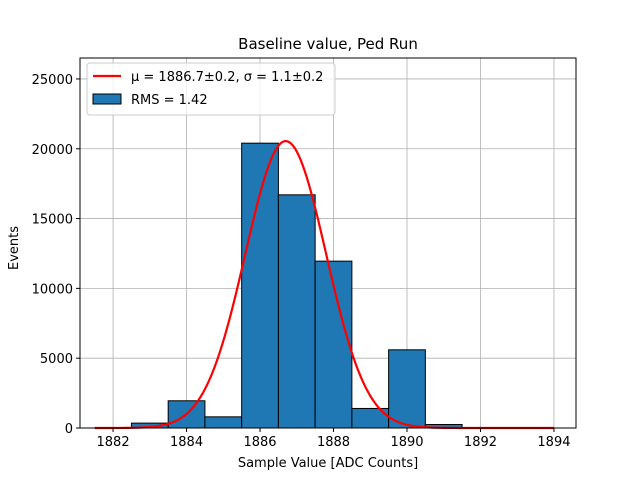 The width and height of the screenshot is (640, 480). I want to click on x-tick-label: 1892, so click(480, 442).